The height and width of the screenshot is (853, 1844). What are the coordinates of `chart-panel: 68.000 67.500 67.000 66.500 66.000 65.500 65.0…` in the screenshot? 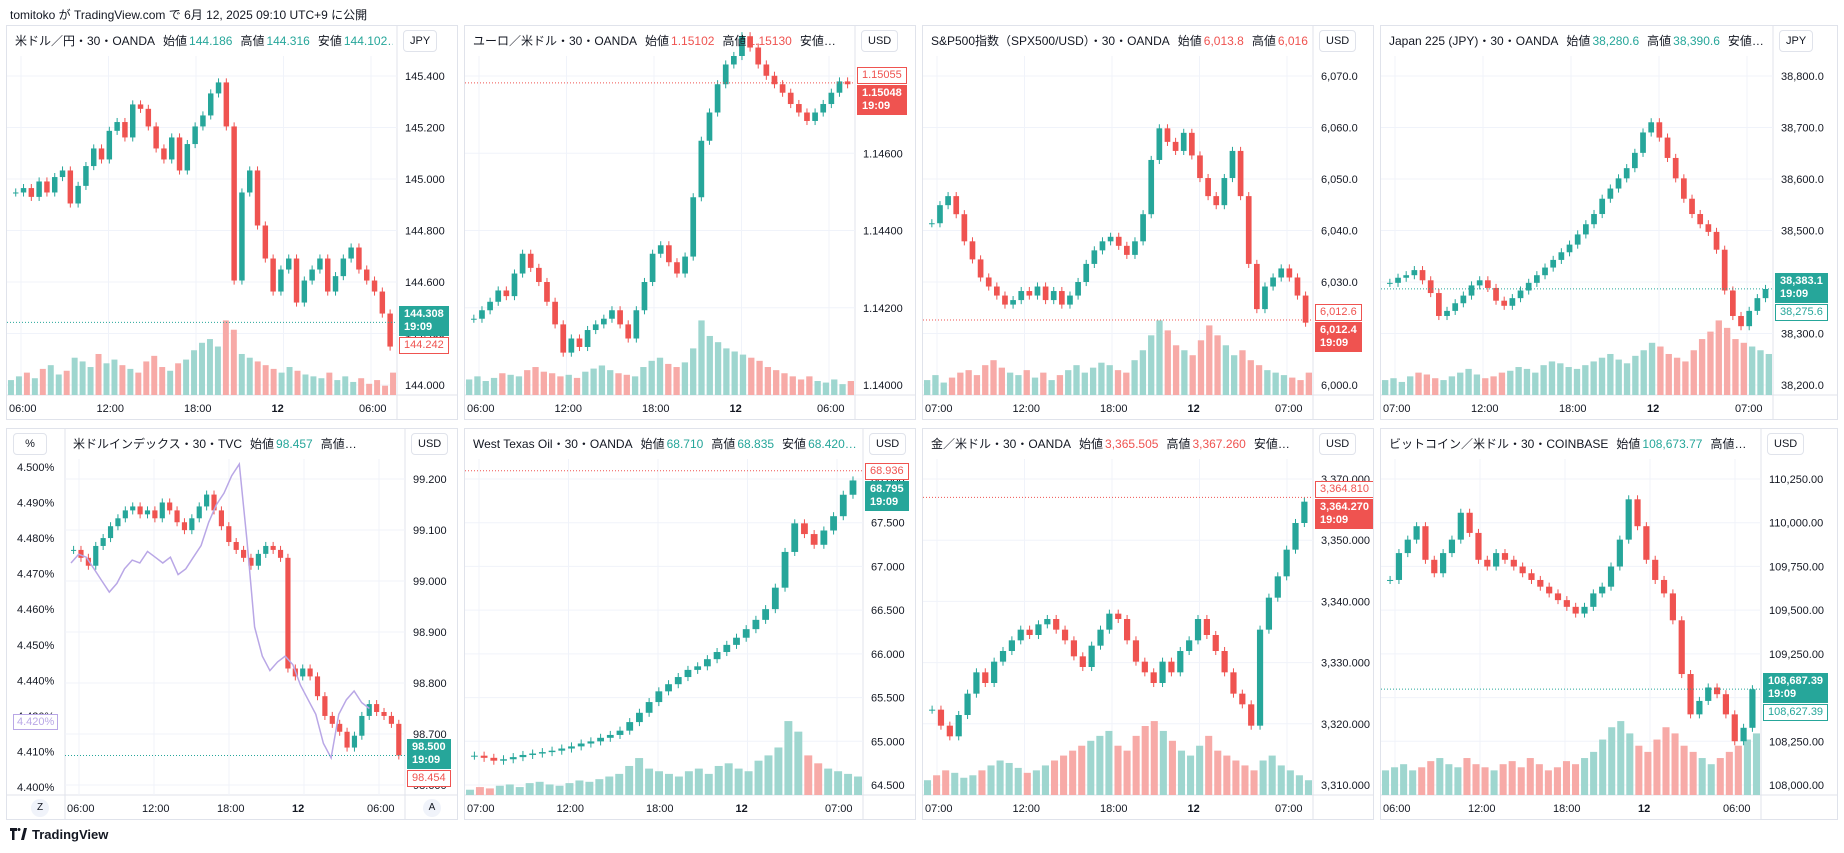 It's located at (690, 624).